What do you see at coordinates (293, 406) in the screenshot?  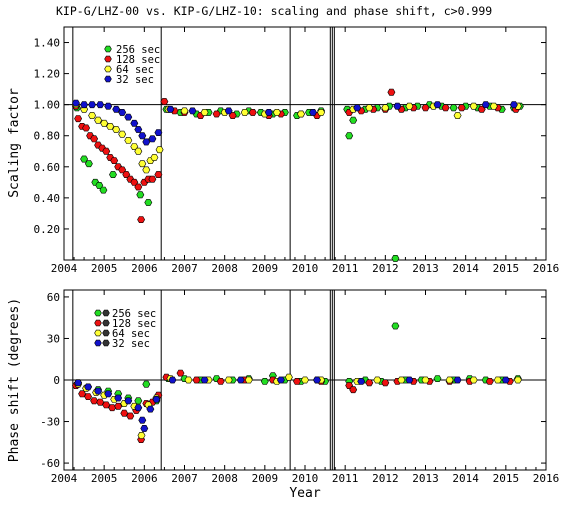 I see `series-128-sec` at bounding box center [293, 406].